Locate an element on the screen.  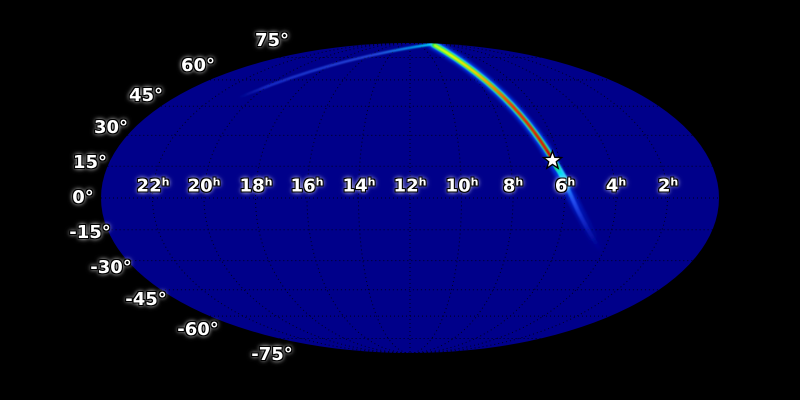
band-core is located at coordinates (493, 102).